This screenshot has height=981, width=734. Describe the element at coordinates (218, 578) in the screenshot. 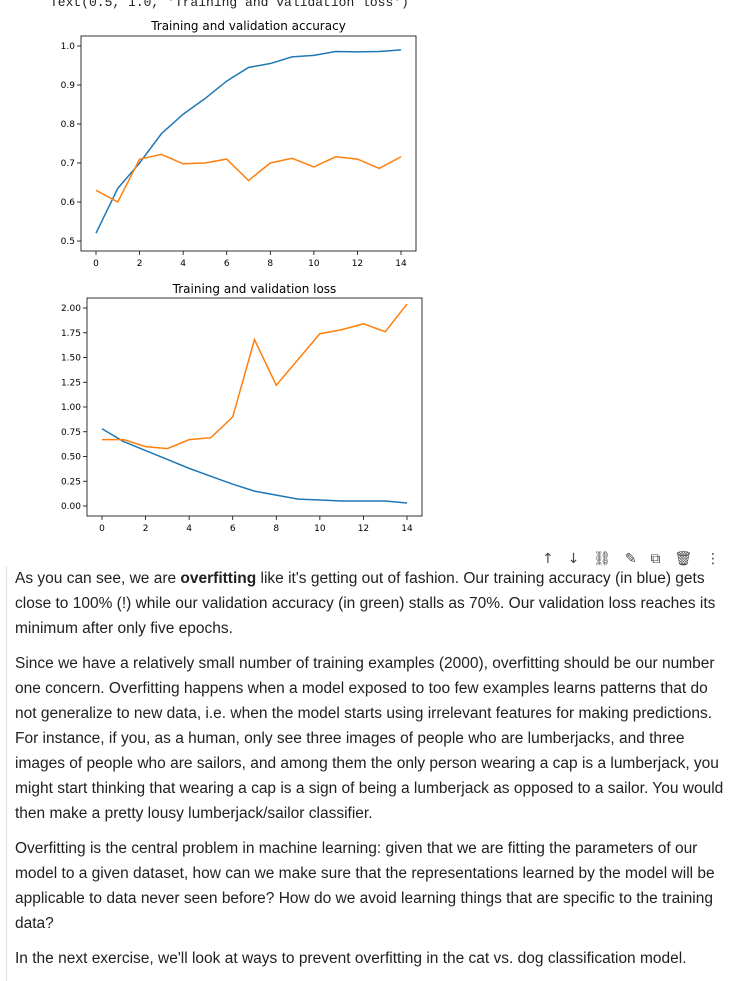

I see `paragraph-1-bold: overfitting` at that location.